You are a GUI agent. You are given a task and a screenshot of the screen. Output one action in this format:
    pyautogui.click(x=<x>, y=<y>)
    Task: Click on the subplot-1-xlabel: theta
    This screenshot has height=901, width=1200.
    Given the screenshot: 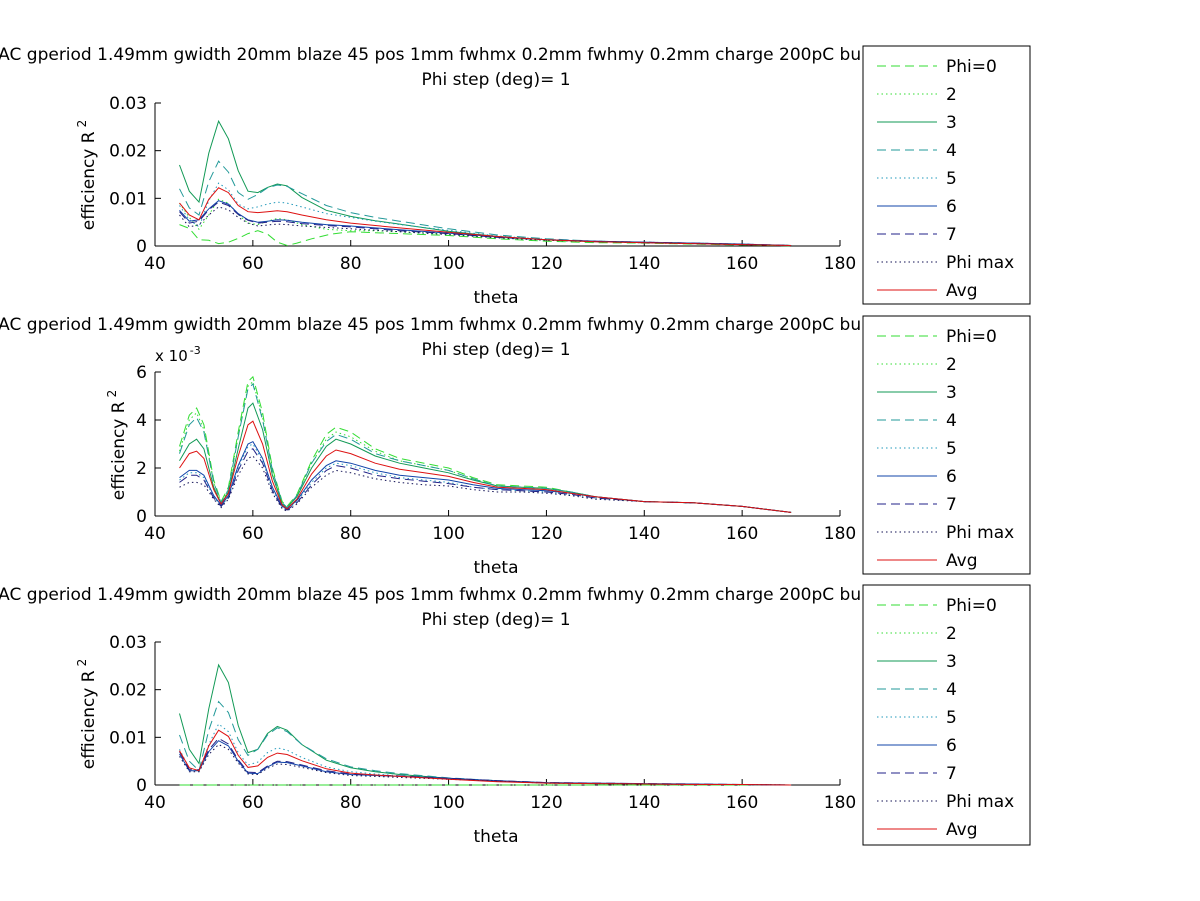 What is the action you would take?
    pyautogui.click(x=496, y=298)
    